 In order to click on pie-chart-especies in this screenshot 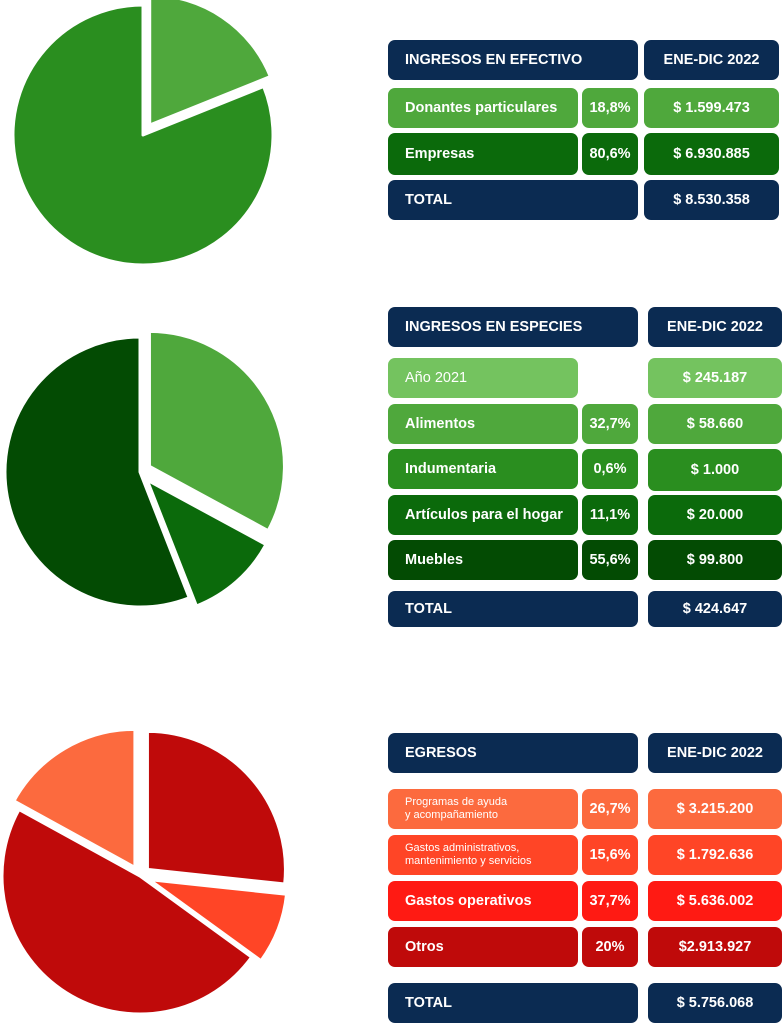, I will do `click(144, 469)`.